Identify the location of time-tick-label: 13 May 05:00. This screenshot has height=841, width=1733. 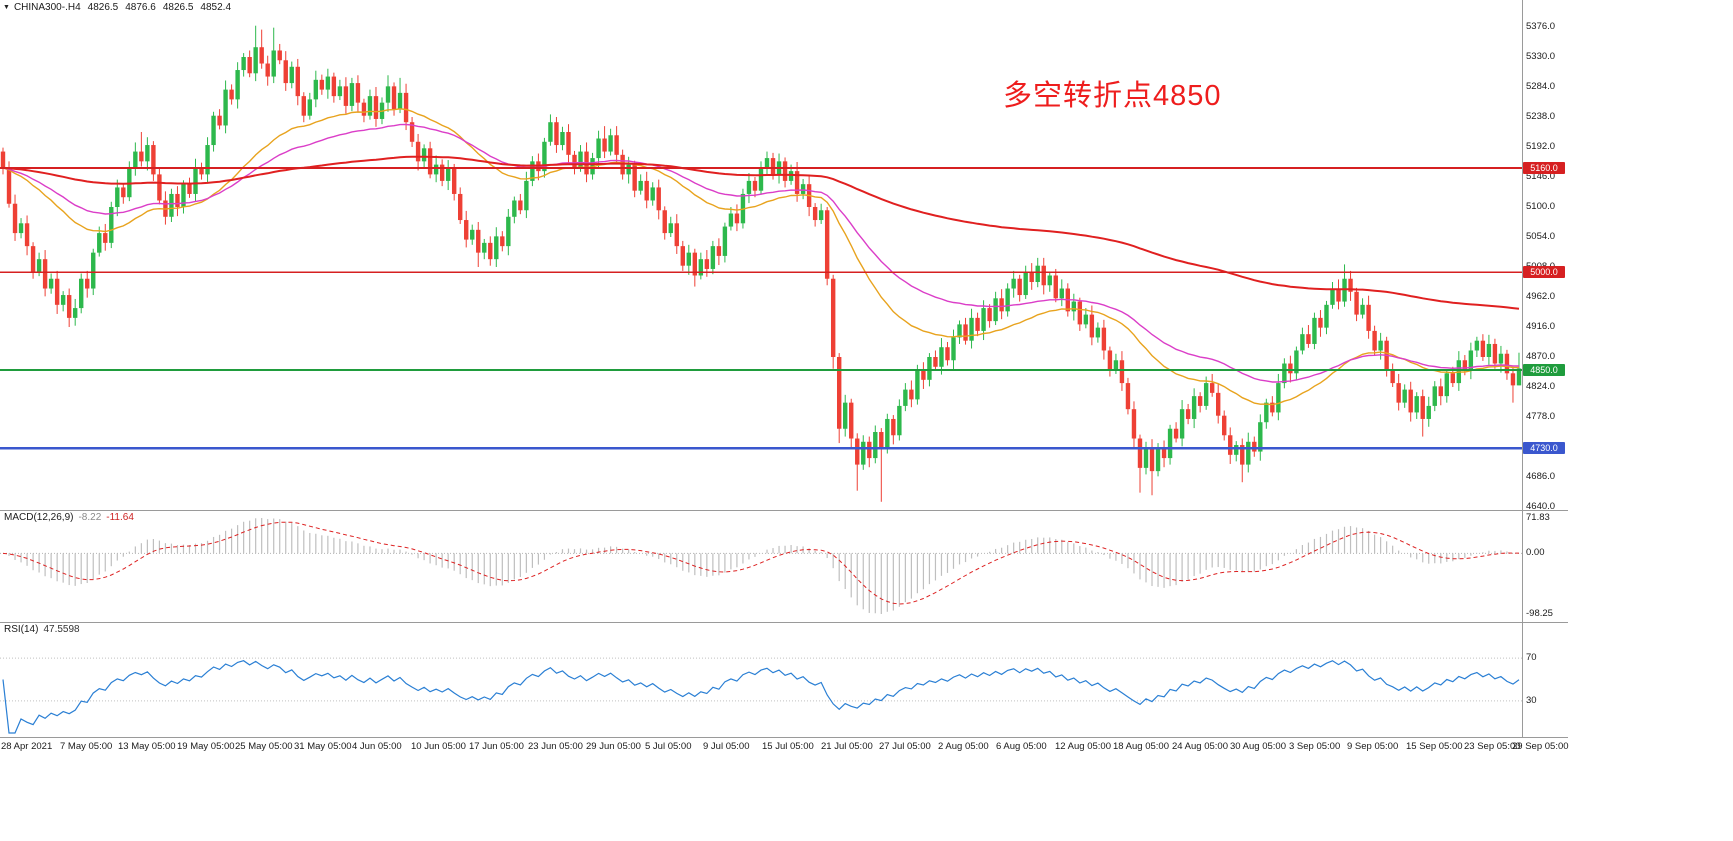
(147, 746).